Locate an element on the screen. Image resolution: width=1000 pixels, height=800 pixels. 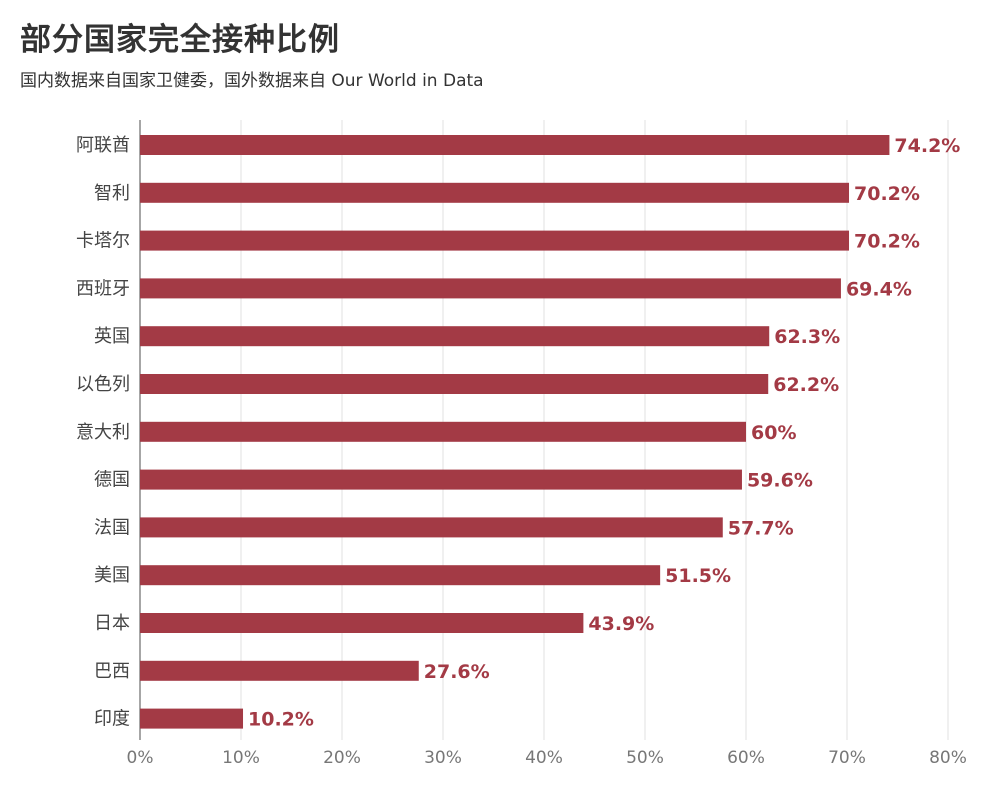
value-label: 62.3% is located at coordinates (807, 337).